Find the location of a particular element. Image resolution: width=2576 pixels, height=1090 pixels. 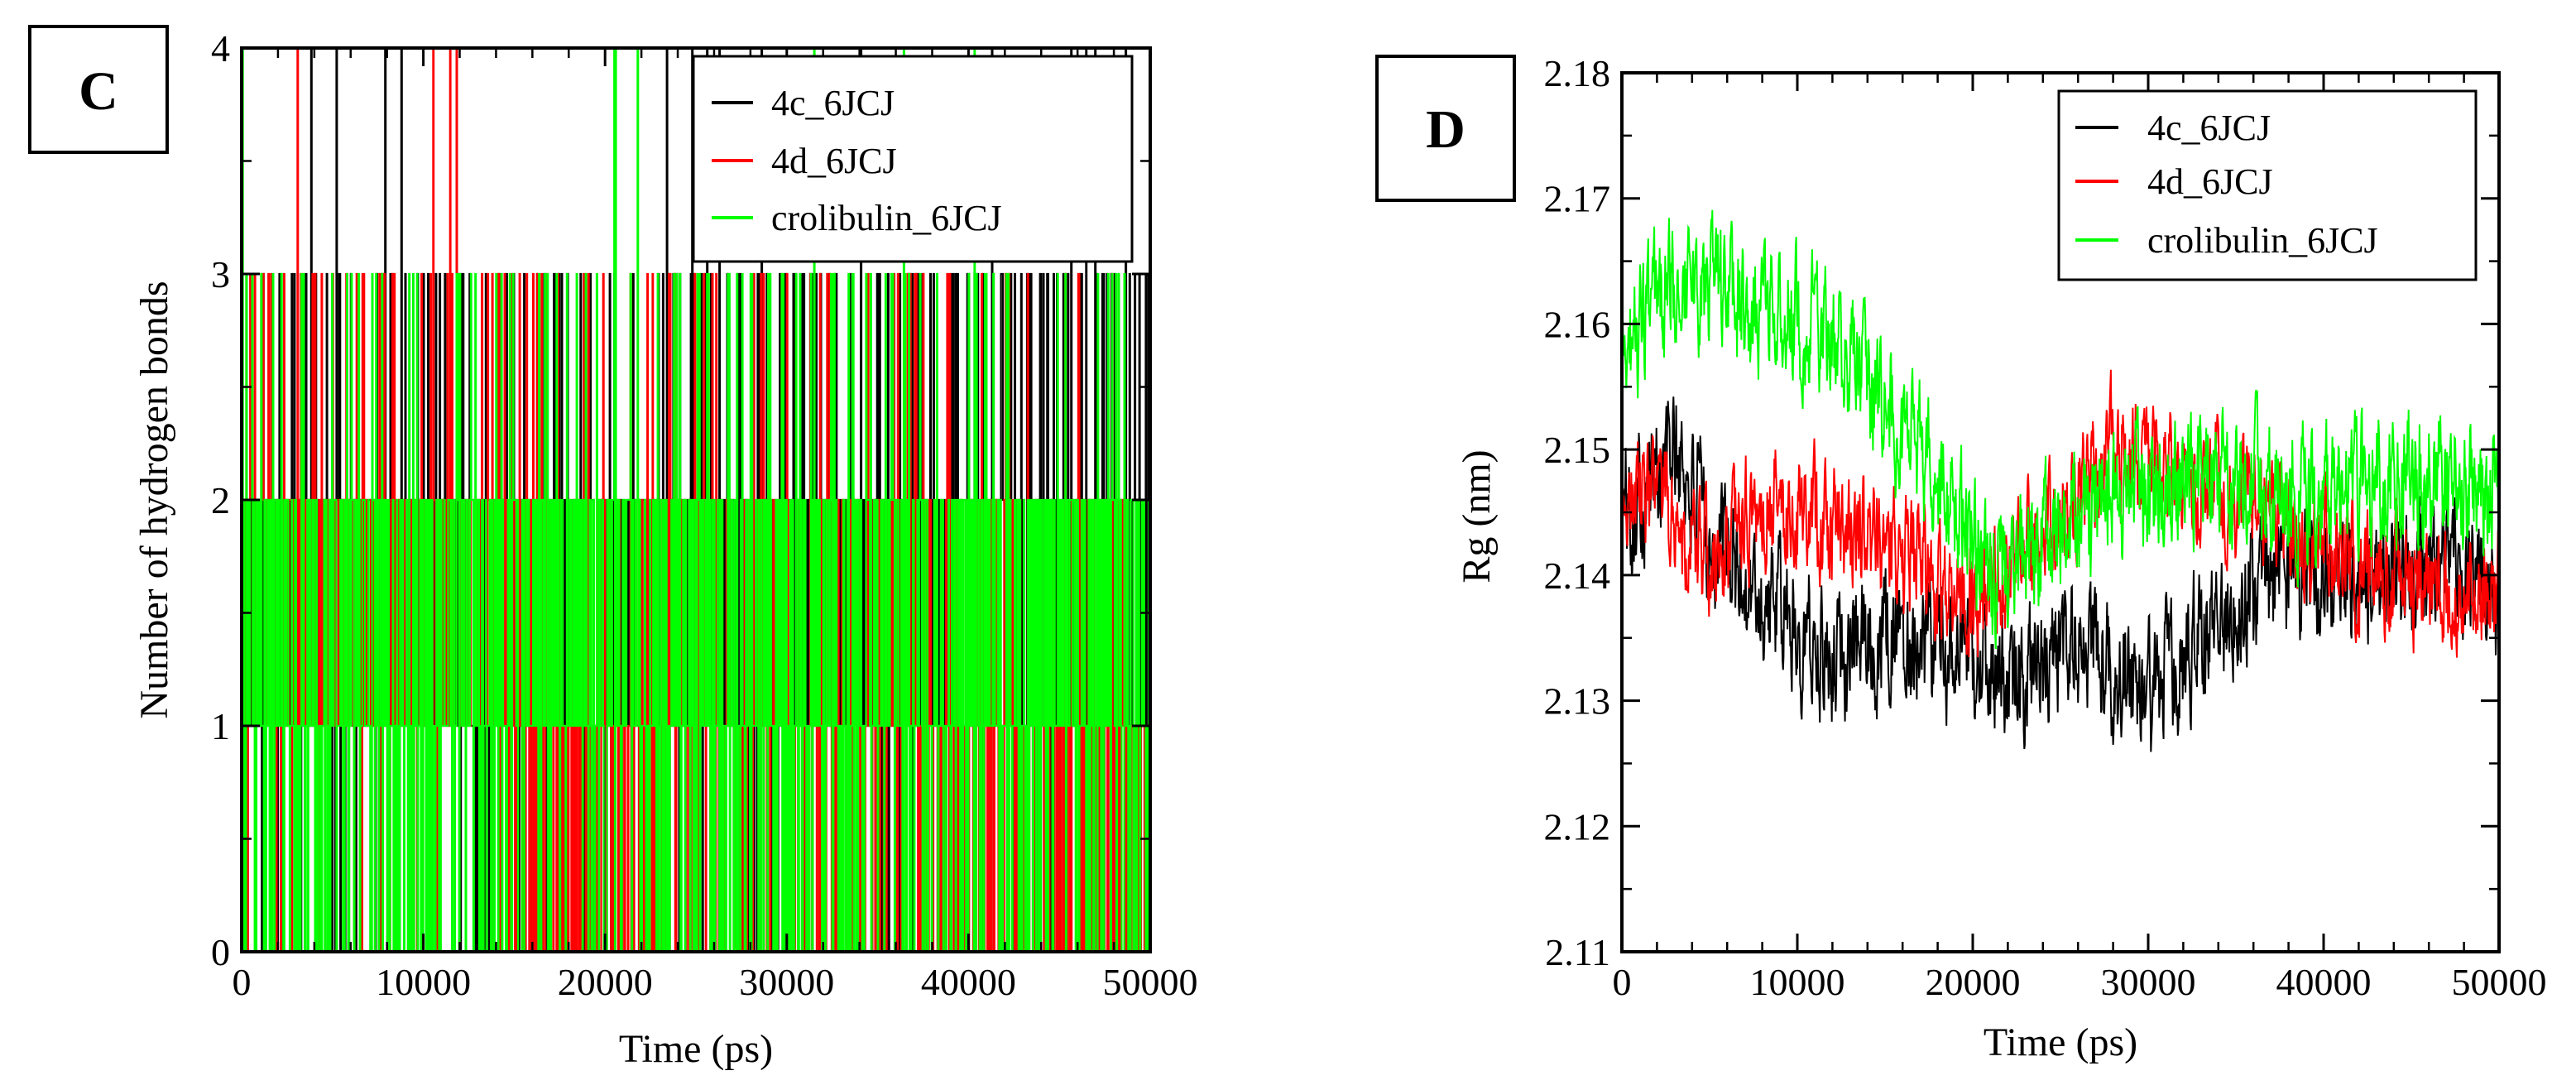

panel-c-ylabel: Number of hydrogen bonds is located at coordinates (154, 499).